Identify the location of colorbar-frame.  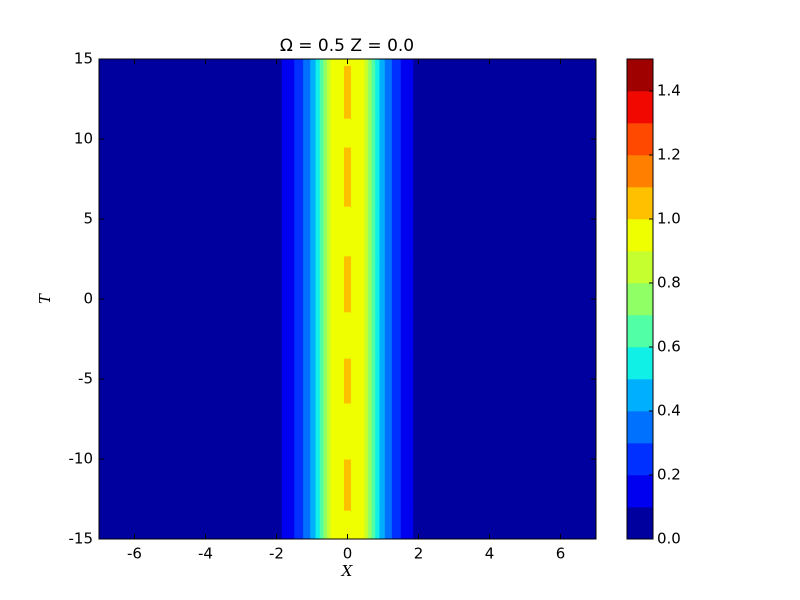
(640, 299).